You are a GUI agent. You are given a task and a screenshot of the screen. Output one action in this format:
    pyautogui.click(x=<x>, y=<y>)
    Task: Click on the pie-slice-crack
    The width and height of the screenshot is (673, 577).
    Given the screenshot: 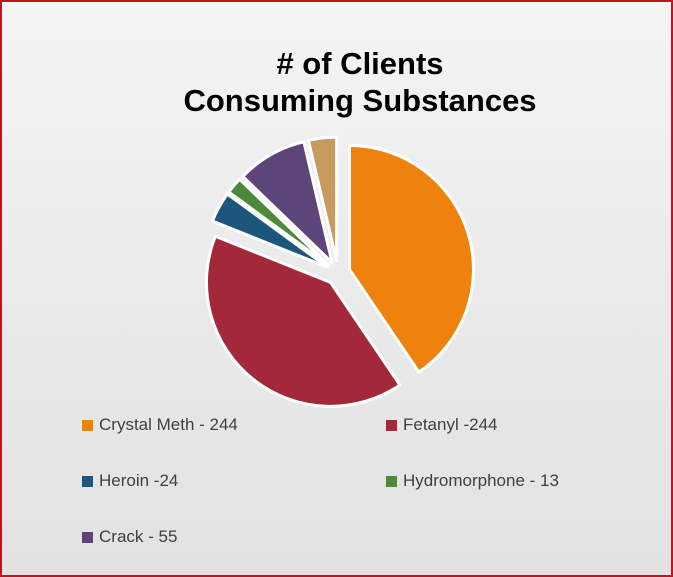 What is the action you would take?
    pyautogui.click(x=287, y=202)
    